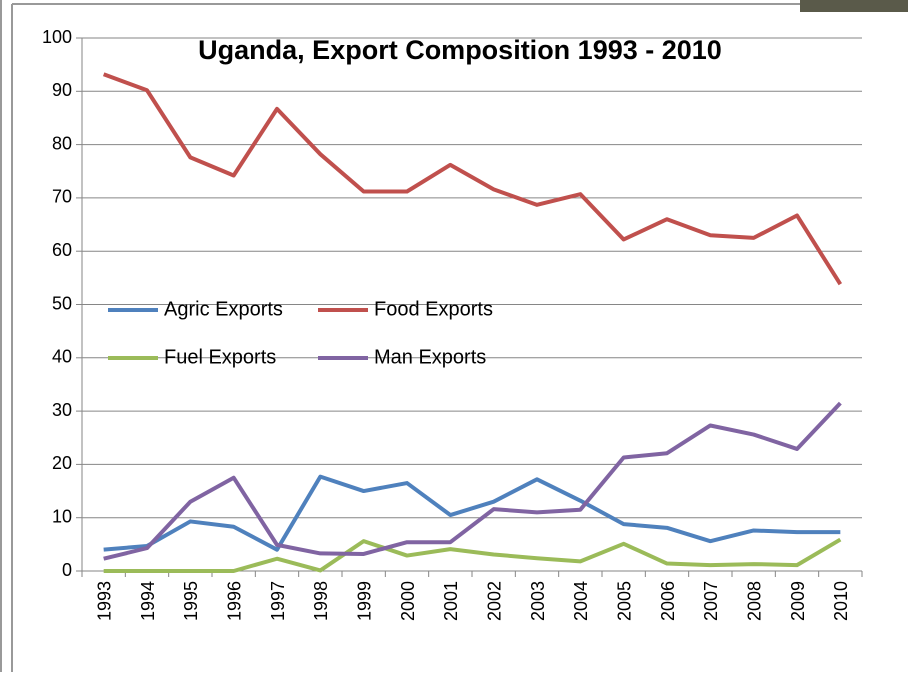  Describe the element at coordinates (220, 357) in the screenshot. I see `legend-label: Fuel Exports` at that location.